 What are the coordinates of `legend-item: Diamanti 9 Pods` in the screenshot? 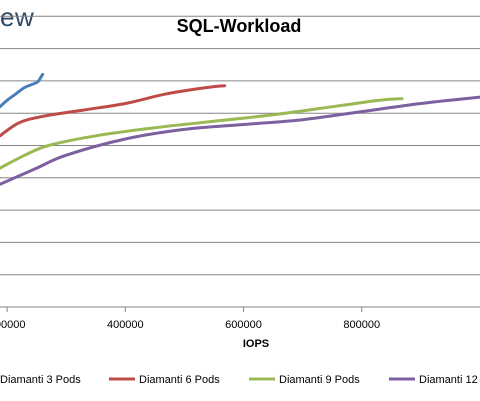 It's located at (304, 380).